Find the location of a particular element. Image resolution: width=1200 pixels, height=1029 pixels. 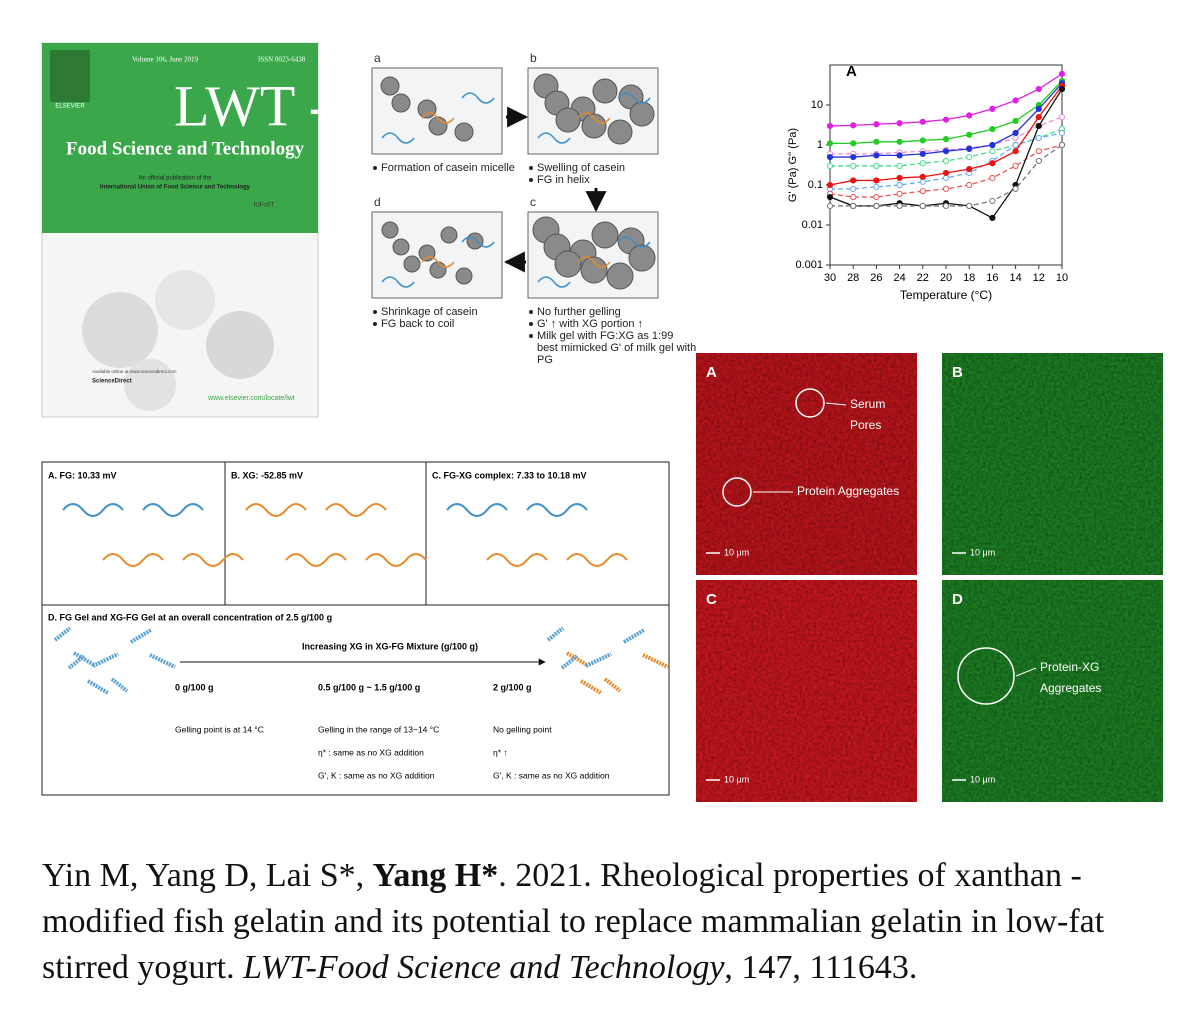

x-tick-label: 28 is located at coordinates (853, 278).